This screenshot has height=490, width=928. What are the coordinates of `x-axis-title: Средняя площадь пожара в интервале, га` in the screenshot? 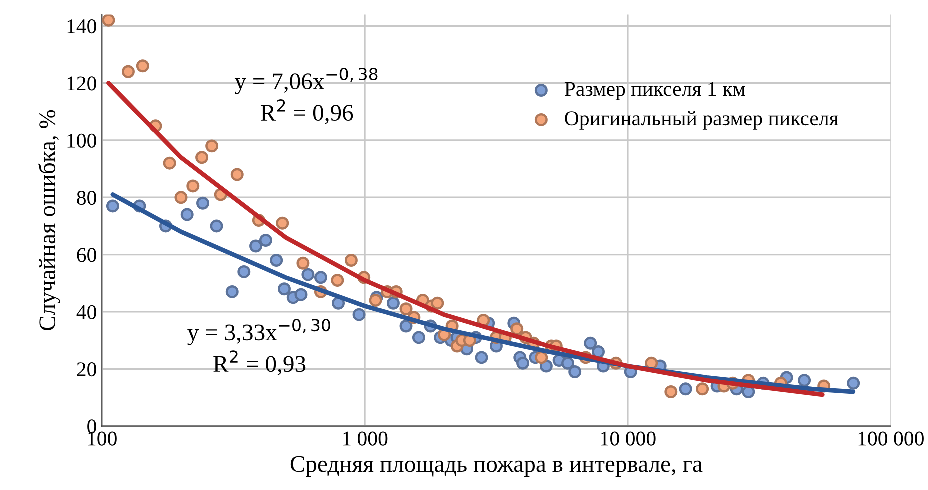 It's located at (496, 467).